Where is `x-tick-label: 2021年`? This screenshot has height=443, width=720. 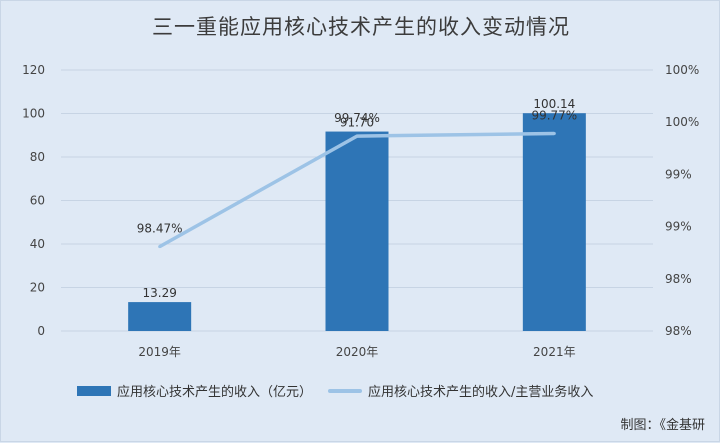
x-tick-label: 2021年 is located at coordinates (554, 352).